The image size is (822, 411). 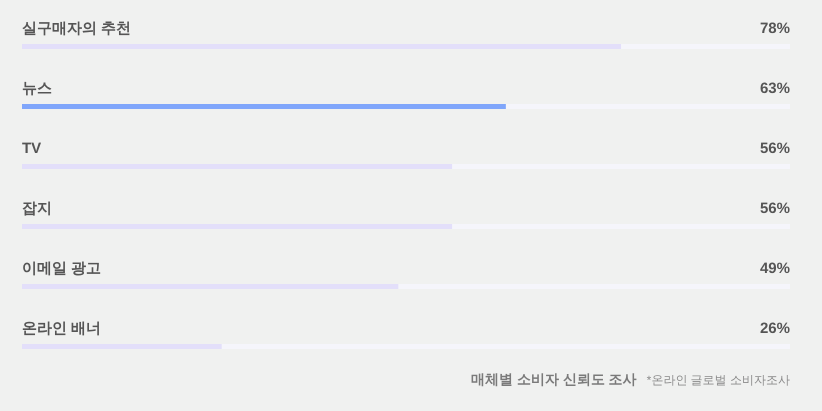 I want to click on title: 매체별 소비자 신뢰도 조사, so click(x=553, y=379).